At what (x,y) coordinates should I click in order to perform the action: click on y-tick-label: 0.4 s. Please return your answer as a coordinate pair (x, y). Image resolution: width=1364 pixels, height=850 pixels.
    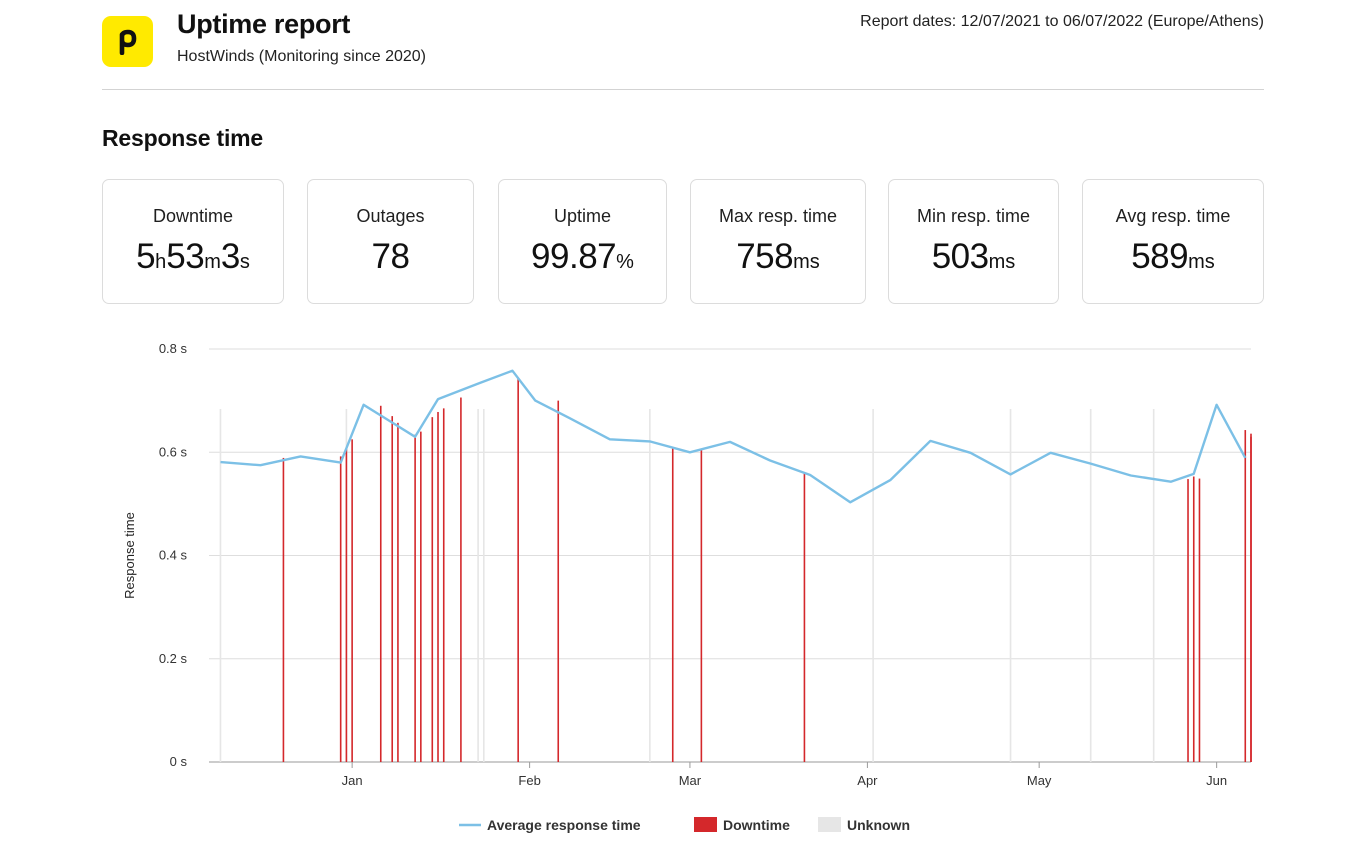
    Looking at the image, I should click on (173, 555).